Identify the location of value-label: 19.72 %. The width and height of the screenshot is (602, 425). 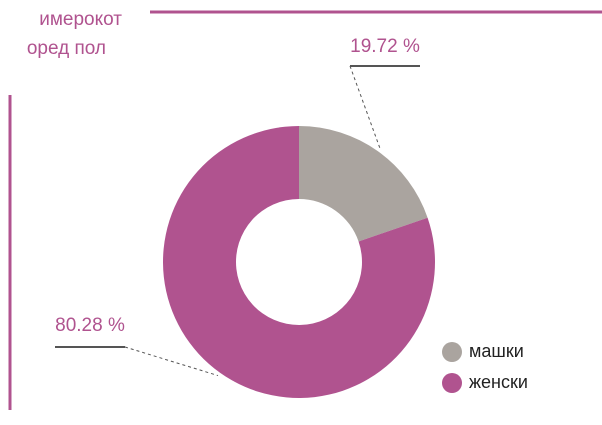
(385, 46).